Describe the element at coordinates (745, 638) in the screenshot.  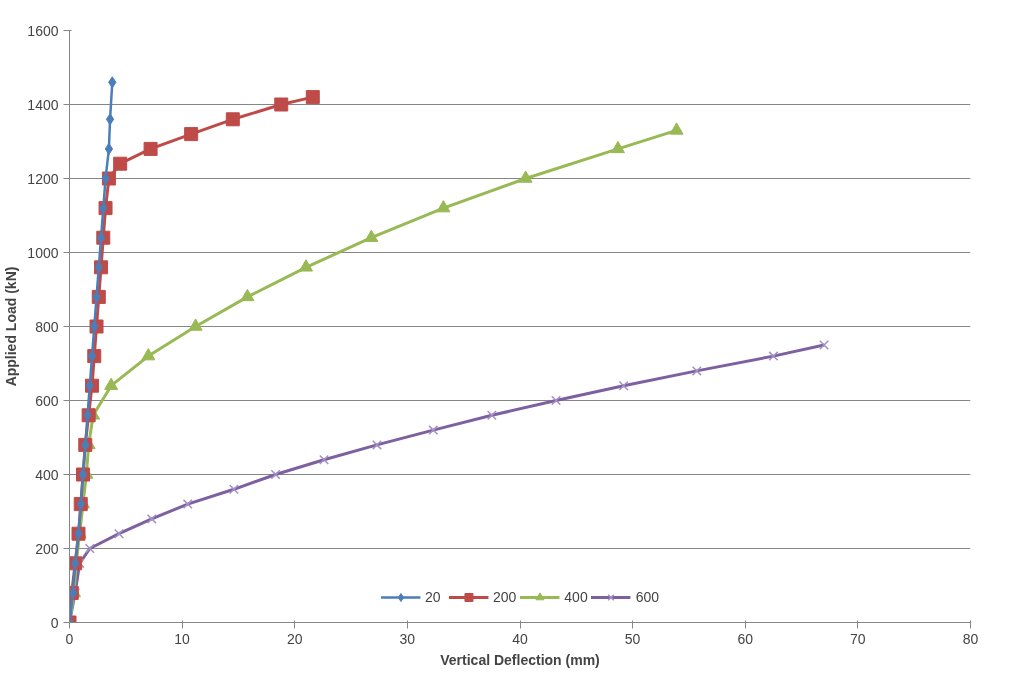
I see `x-tick-label: 60` at that location.